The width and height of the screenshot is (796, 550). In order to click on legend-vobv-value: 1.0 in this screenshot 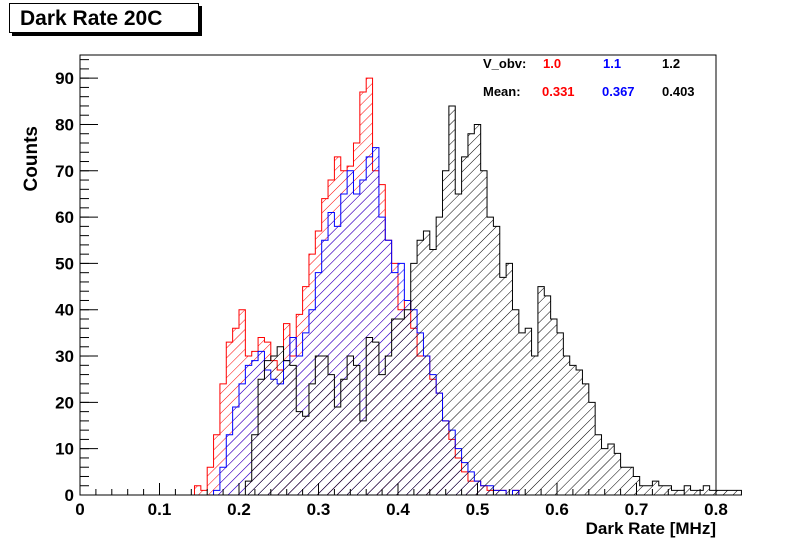, I will do `click(552, 63)`.